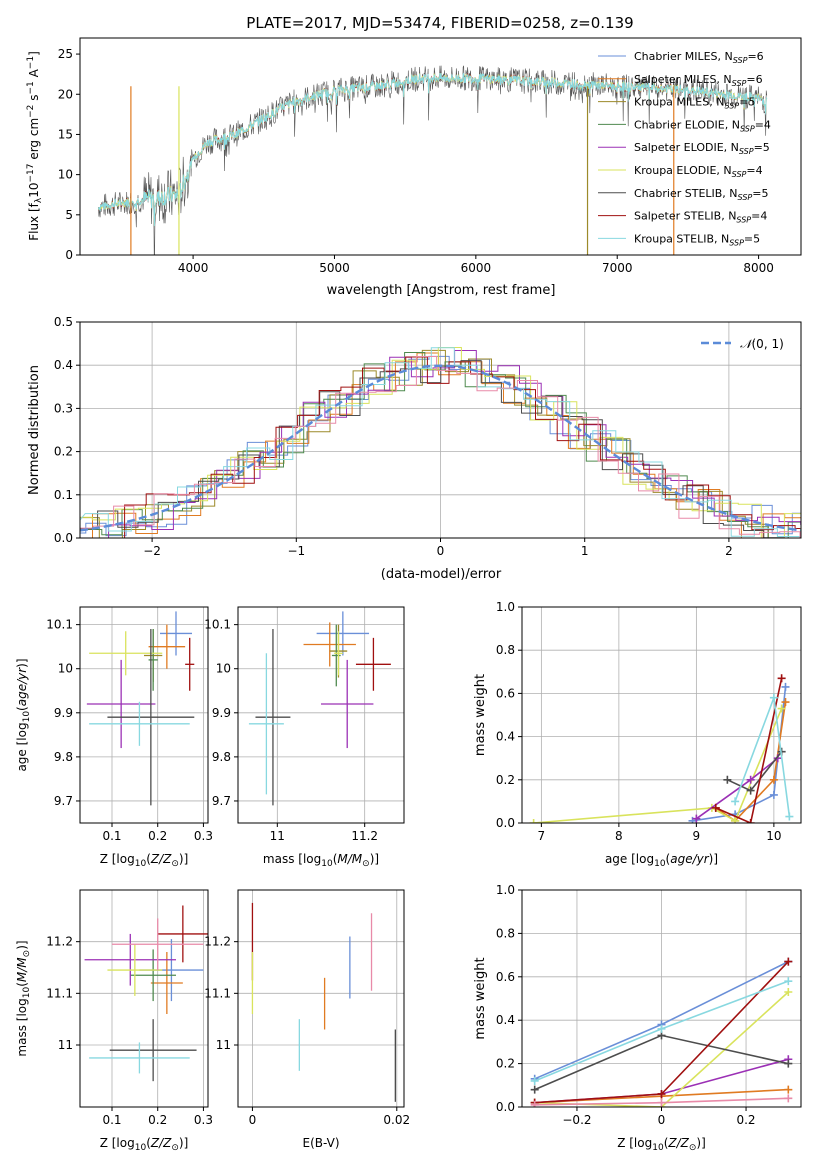  I want to click on histogram-salpeter-elodie, so click(440, 444).